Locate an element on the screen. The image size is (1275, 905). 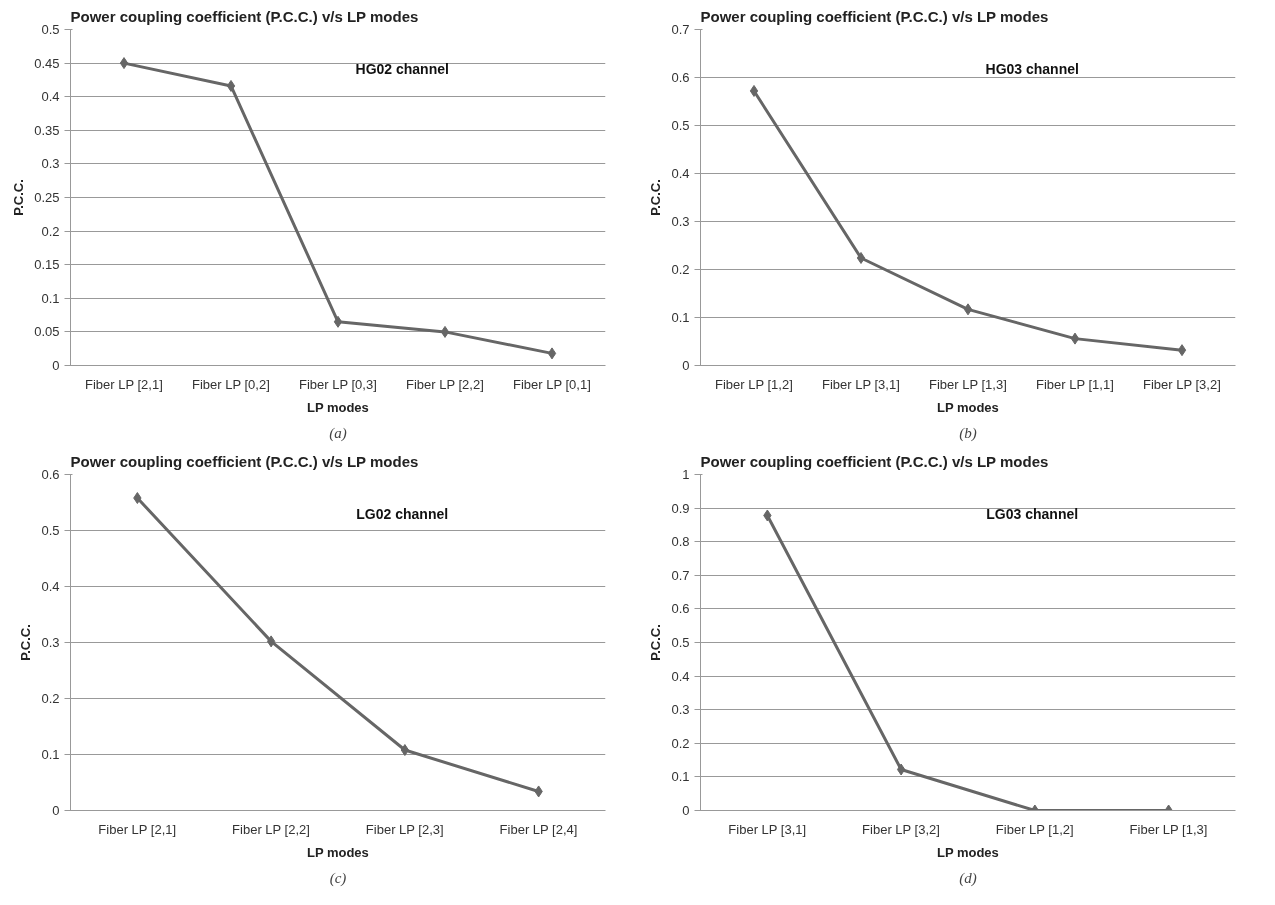
text: (d) is located at coordinates (968, 878).